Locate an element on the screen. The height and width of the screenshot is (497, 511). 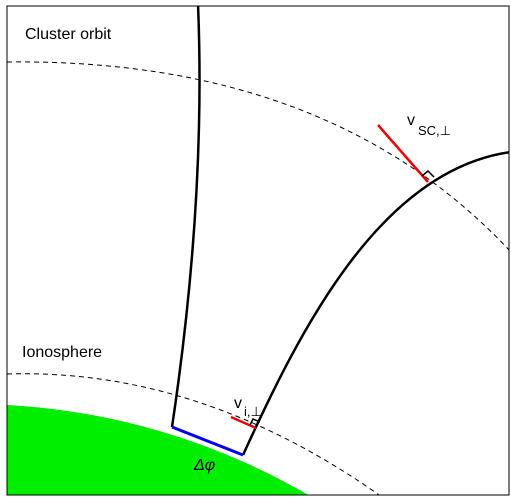
label: Cluster orbit is located at coordinates (68, 34).